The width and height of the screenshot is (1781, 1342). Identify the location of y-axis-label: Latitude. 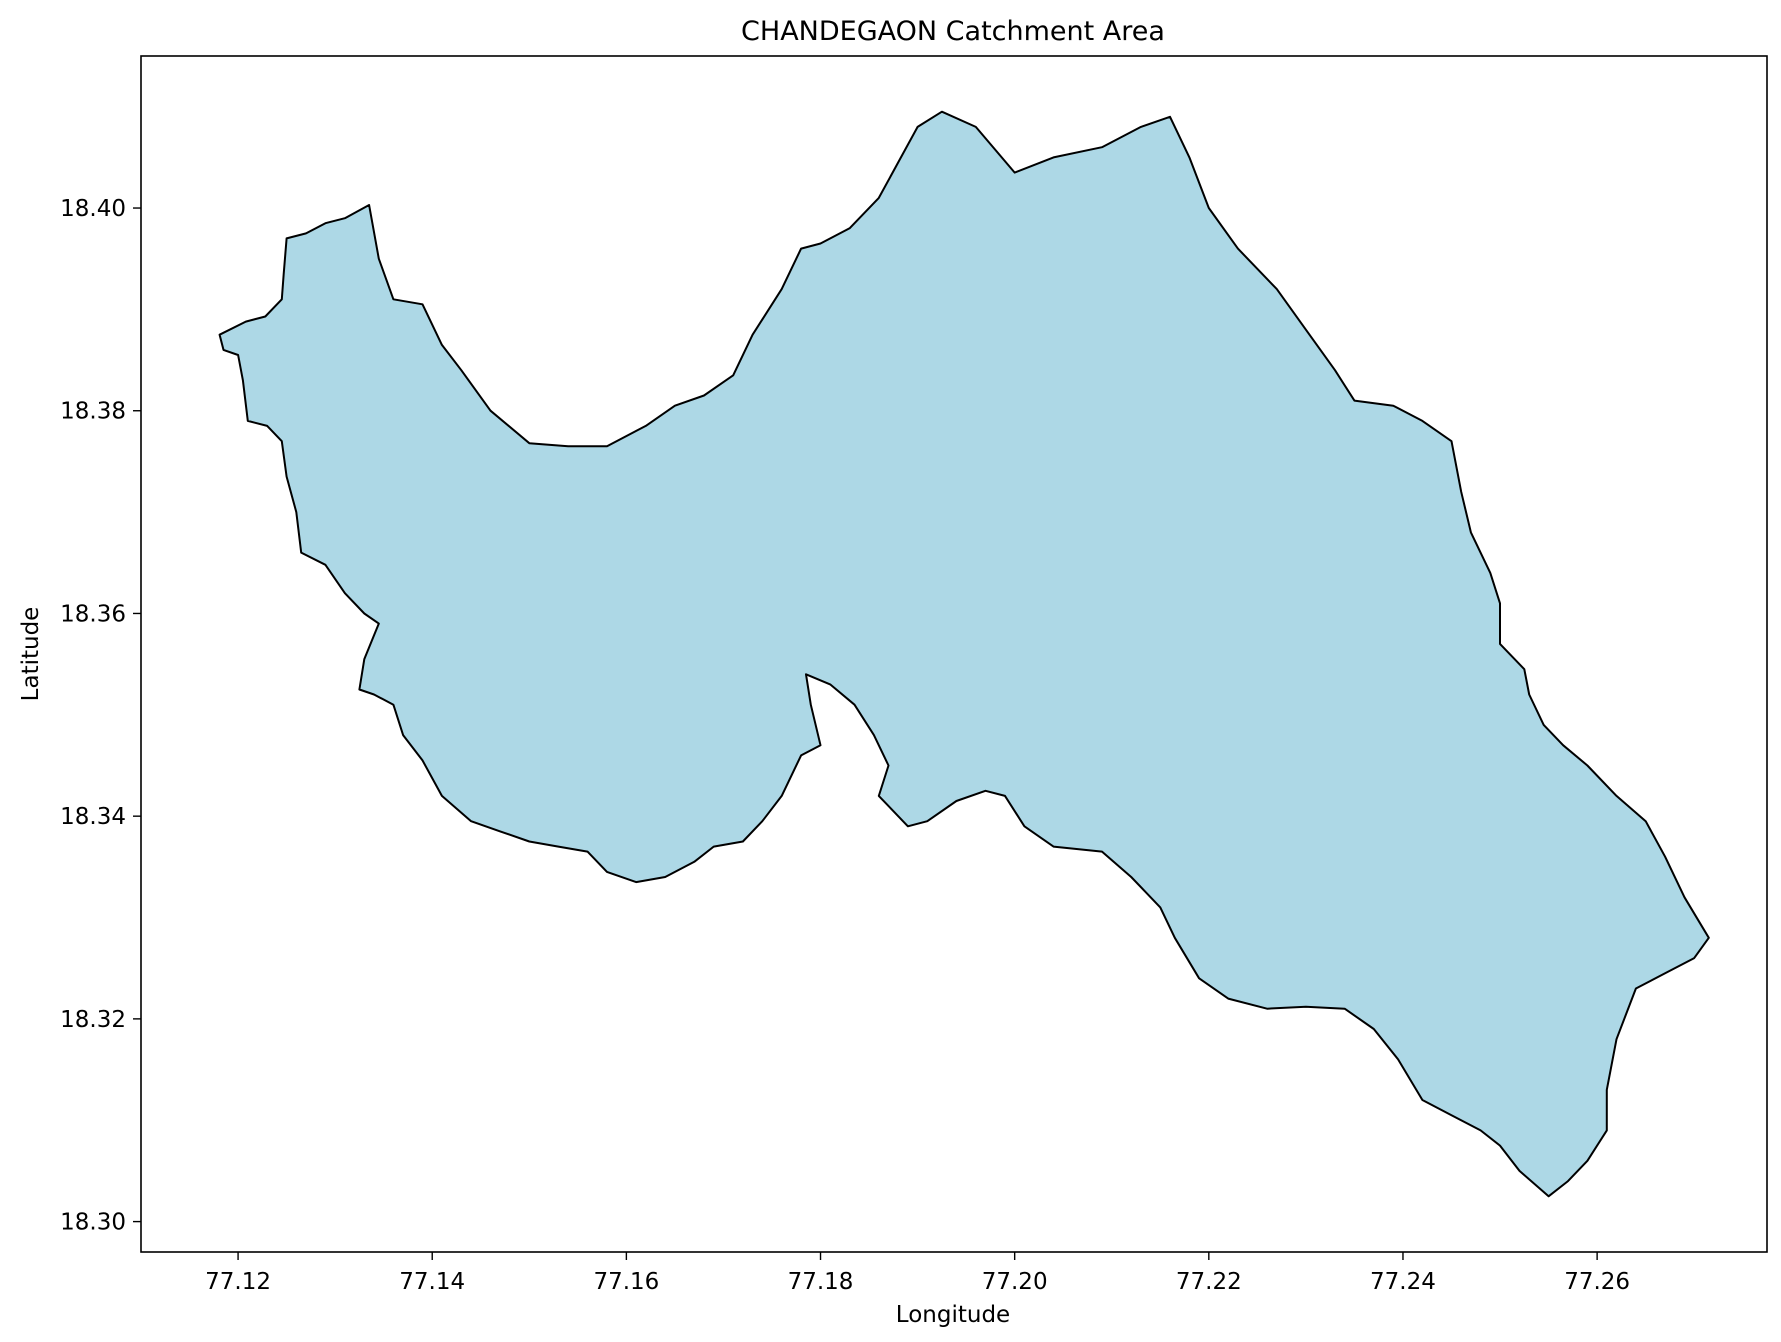
(31, 654).